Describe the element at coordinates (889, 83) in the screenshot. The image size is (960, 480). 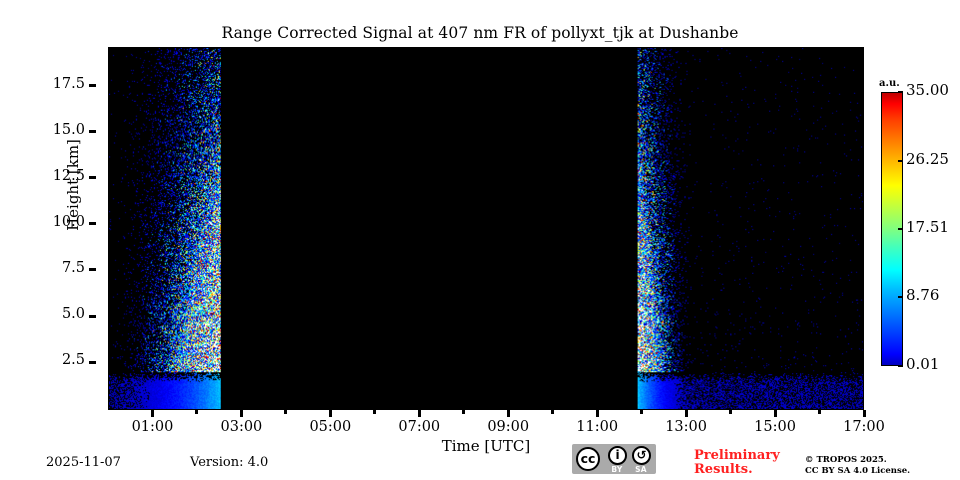
I see `colorbar-unit-label: a.u.` at that location.